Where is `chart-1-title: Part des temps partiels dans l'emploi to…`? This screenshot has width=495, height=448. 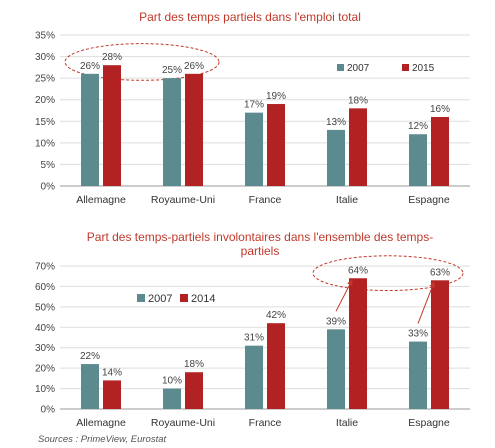
chart-1-title: Part des temps partiels dans l'emploi to… is located at coordinates (250, 17).